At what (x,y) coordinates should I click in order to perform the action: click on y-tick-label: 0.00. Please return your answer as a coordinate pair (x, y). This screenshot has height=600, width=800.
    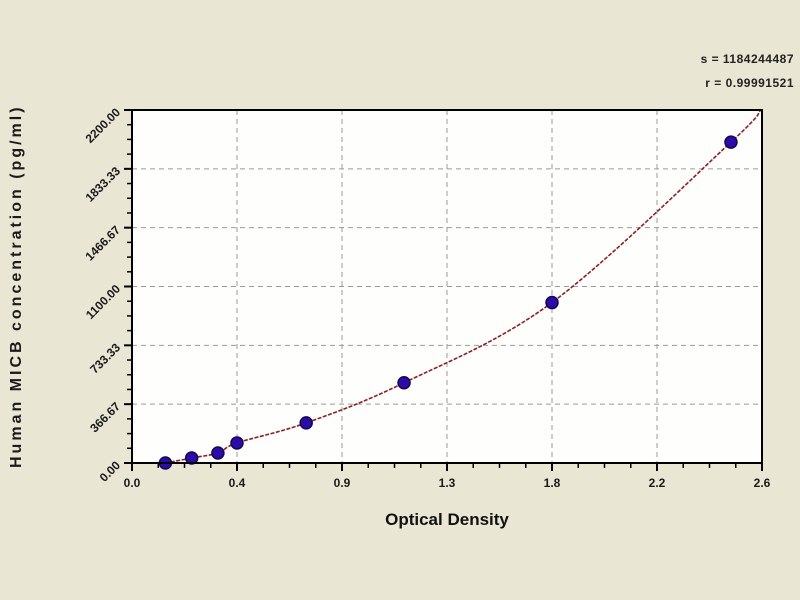
    Looking at the image, I should click on (110, 471).